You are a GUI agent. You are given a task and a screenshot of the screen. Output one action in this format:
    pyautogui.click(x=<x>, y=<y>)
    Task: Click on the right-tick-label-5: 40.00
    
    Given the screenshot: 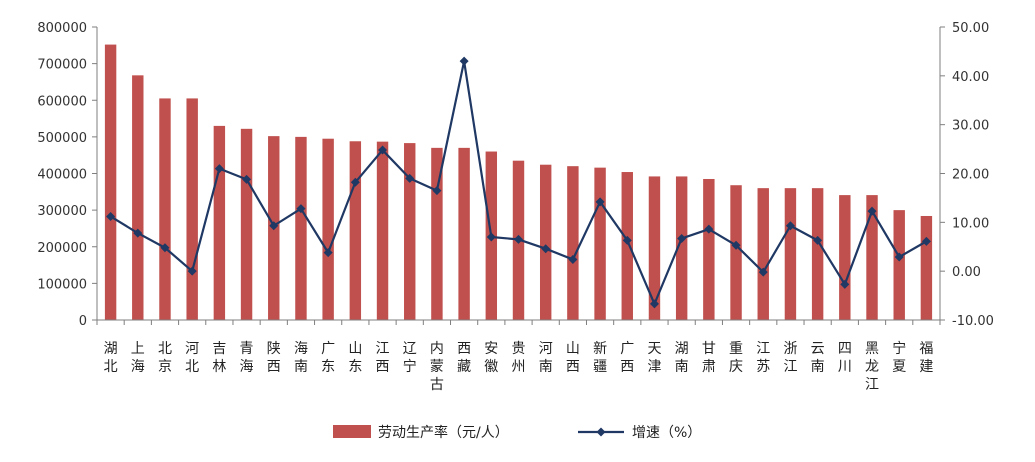 What is the action you would take?
    pyautogui.click(x=970, y=77)
    